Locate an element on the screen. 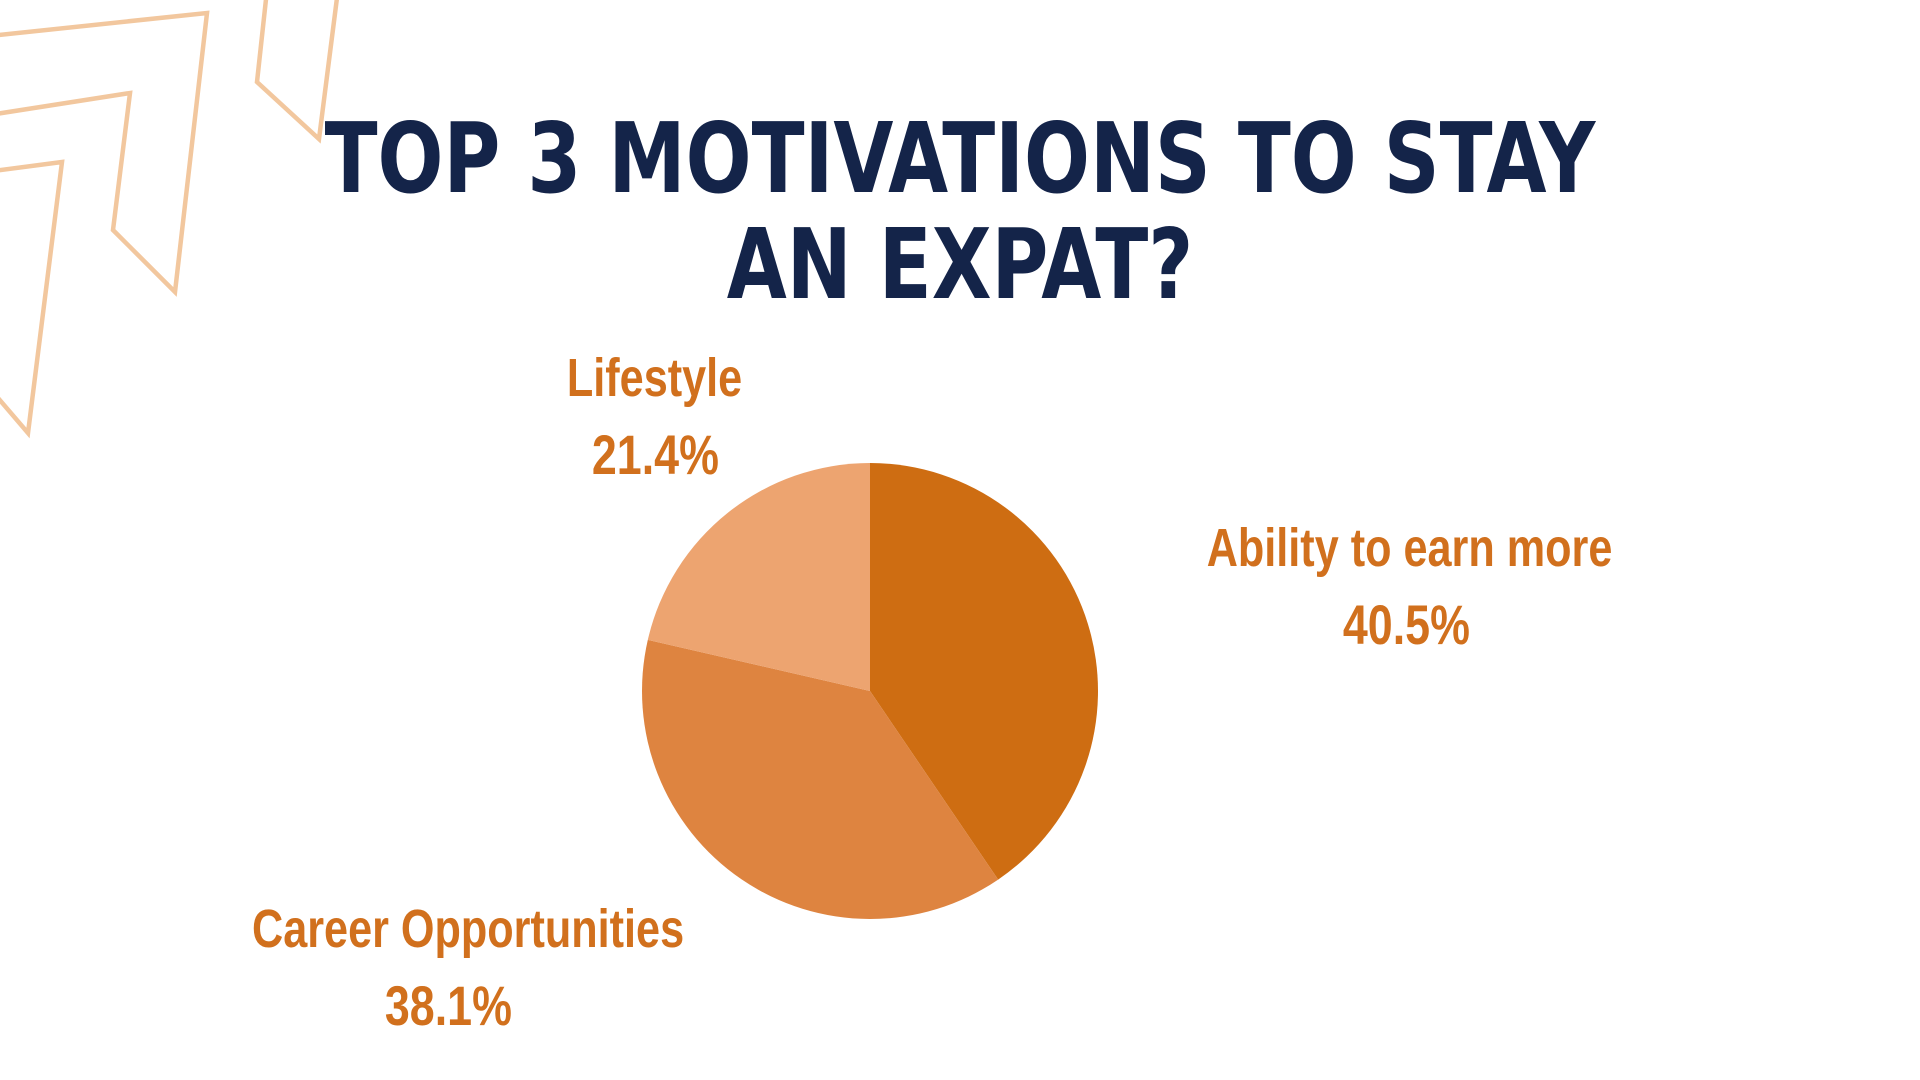 This screenshot has width=1920, height=1080. pie-label-career-name: Career Opportunities is located at coordinates (468, 929).